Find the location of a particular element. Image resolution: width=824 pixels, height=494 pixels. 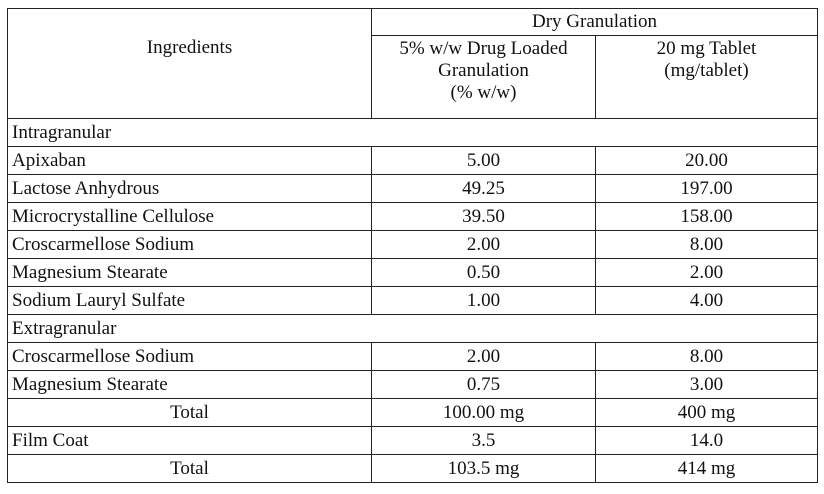

total-row: Total 103.5 mg 414 mg is located at coordinates (412, 468).